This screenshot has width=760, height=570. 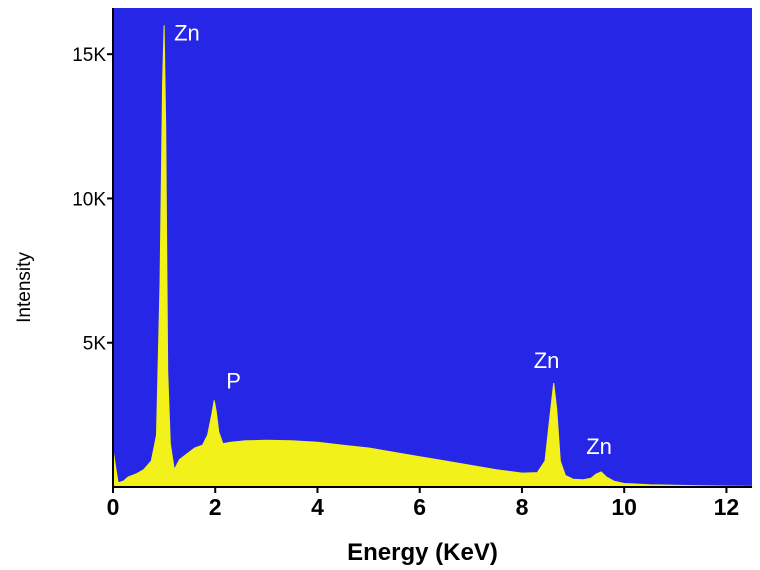 What do you see at coordinates (233, 380) in the screenshot?
I see `peak-label: P` at bounding box center [233, 380].